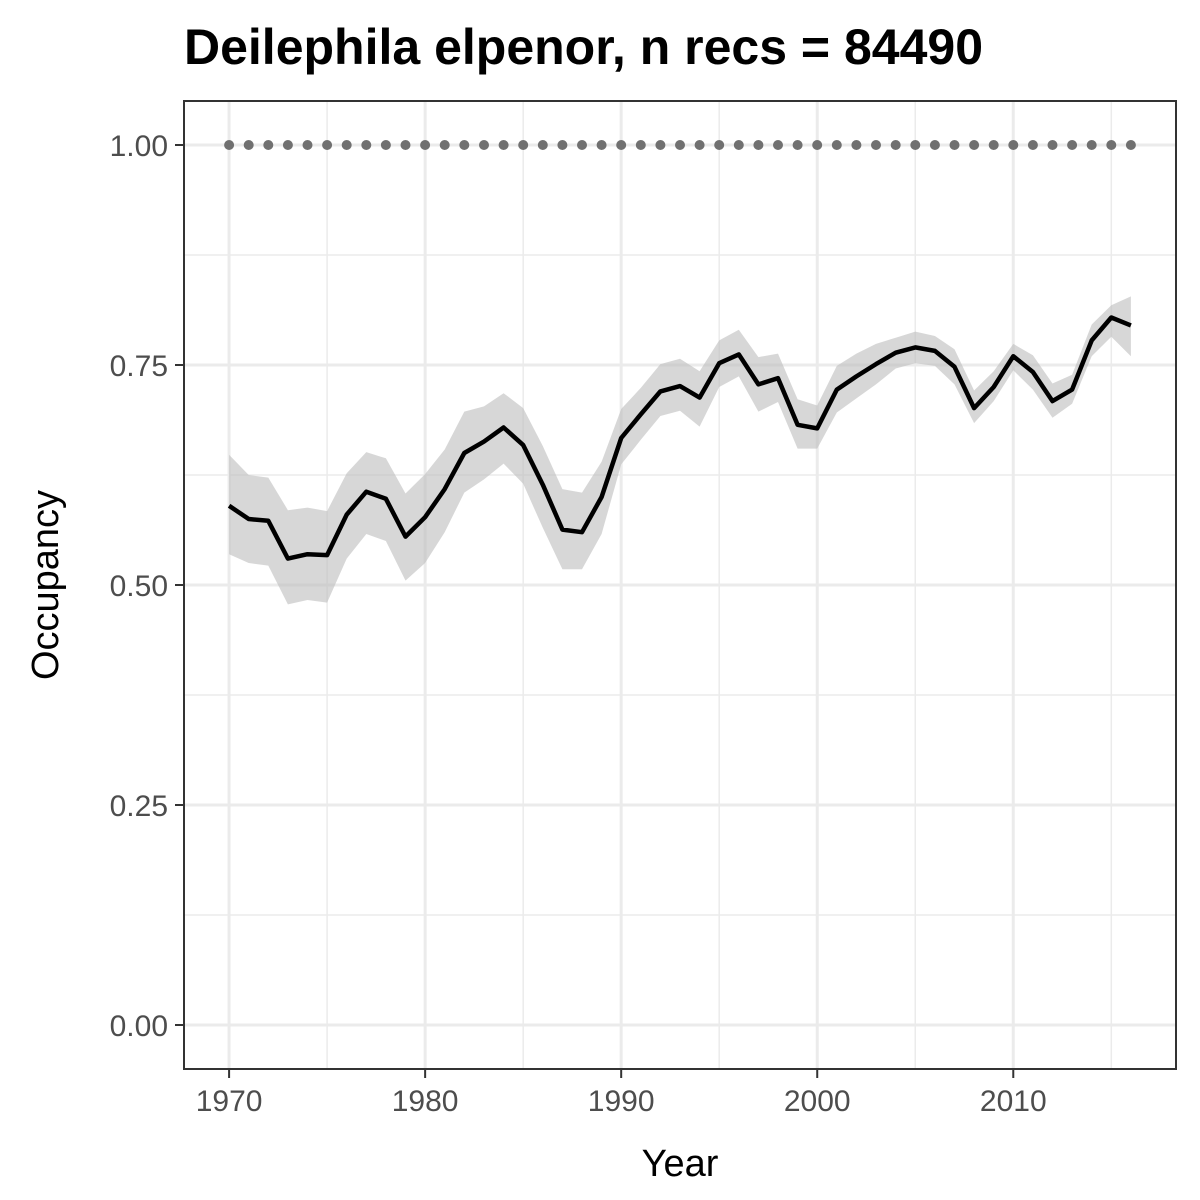  Describe the element at coordinates (680, 1164) in the screenshot. I see `x-axis-title: Year` at that location.